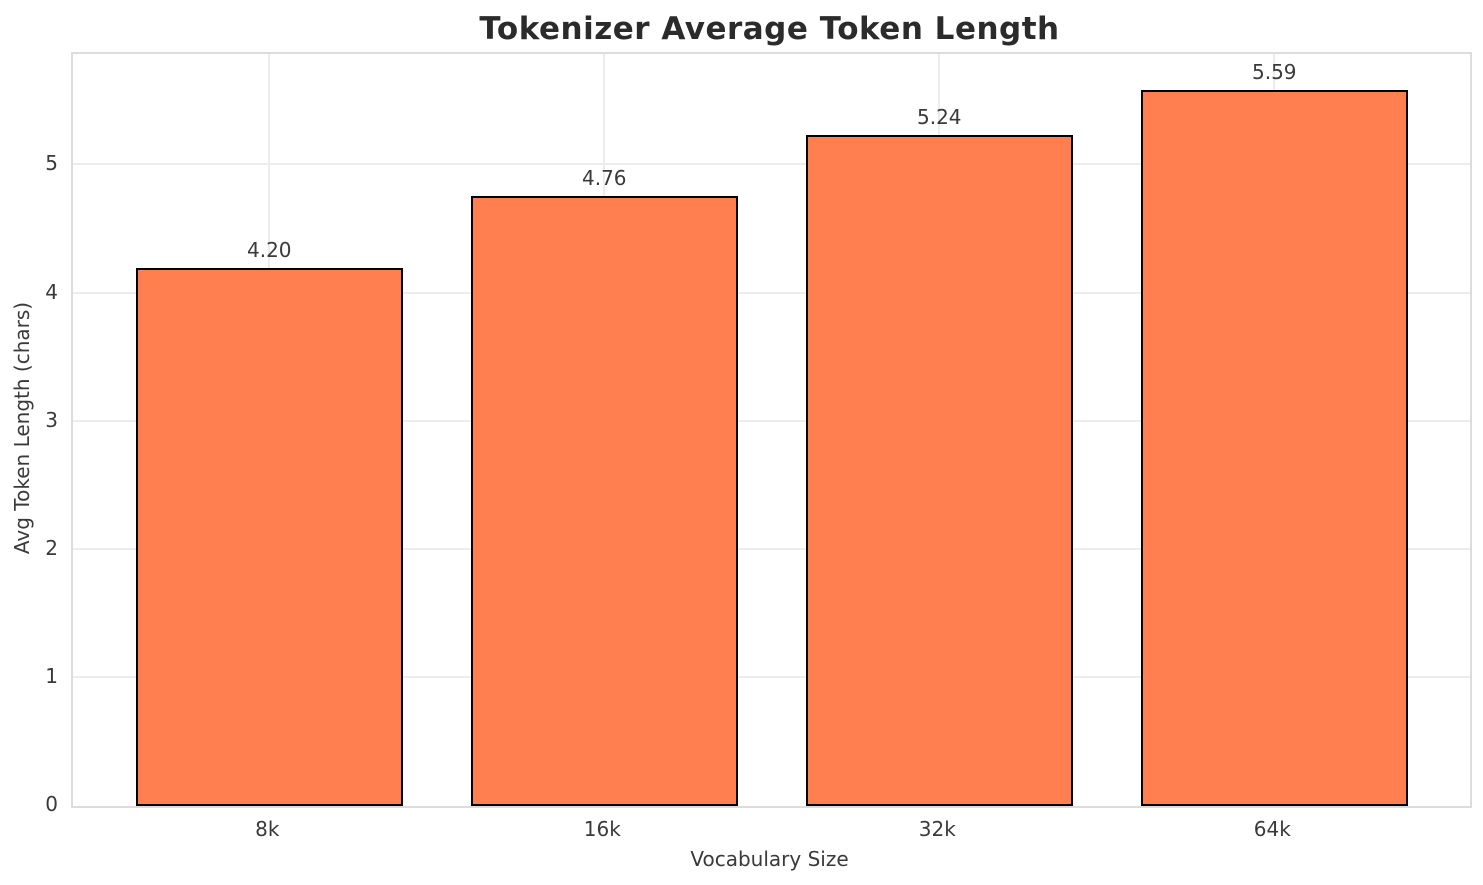 The width and height of the screenshot is (1483, 885). What do you see at coordinates (937, 829) in the screenshot?
I see `x-tick-label: 32k` at bounding box center [937, 829].